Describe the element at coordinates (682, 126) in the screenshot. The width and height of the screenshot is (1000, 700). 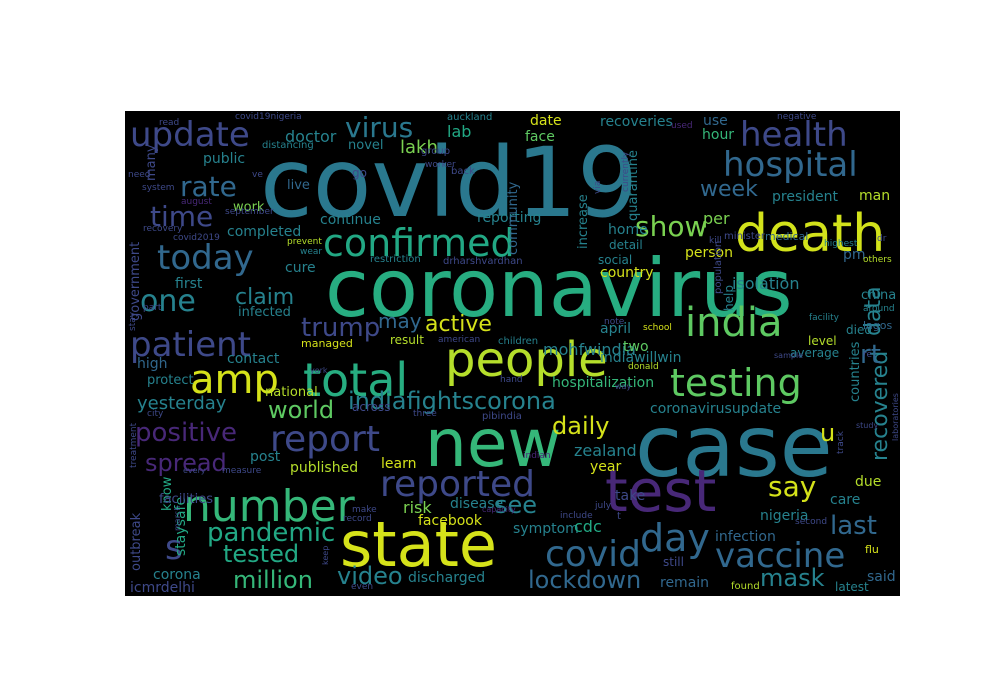
I see `word-used: used` at that location.